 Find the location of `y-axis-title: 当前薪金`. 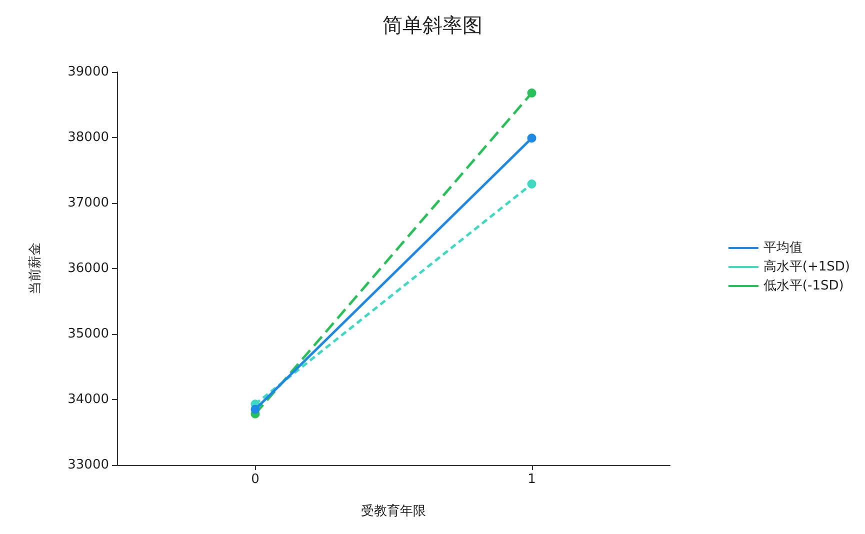

y-axis-title: 当前薪金 is located at coordinates (35, 268).